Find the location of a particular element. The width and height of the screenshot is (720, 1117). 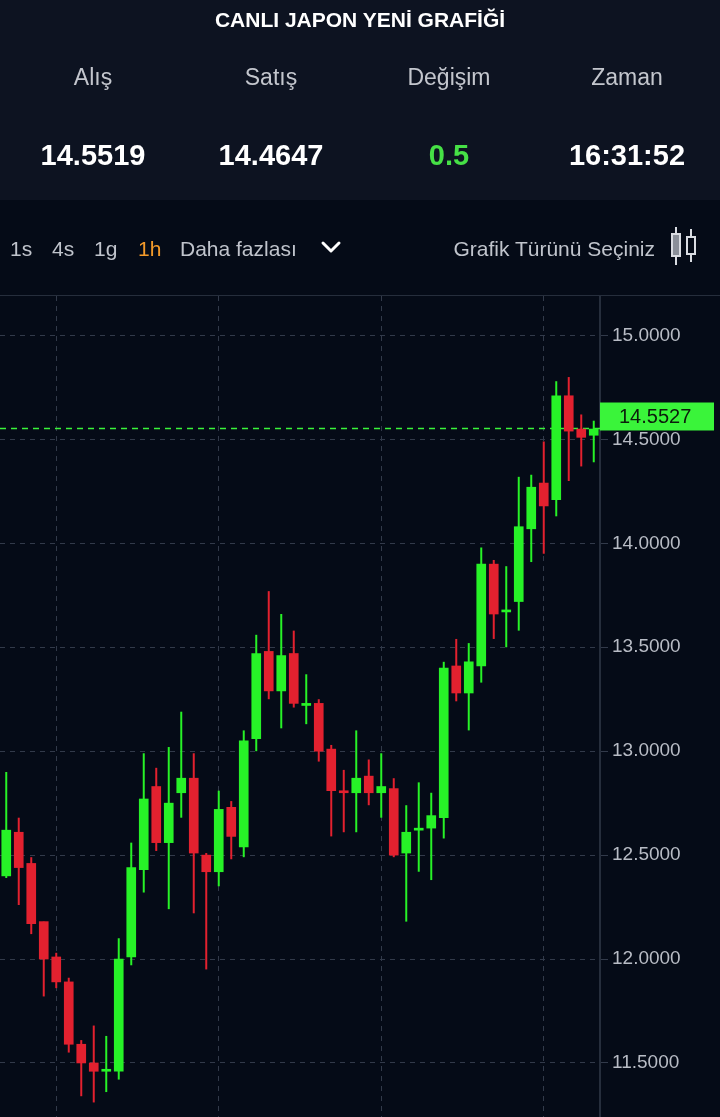

y-tick-label: 12.5000 is located at coordinates (646, 854).